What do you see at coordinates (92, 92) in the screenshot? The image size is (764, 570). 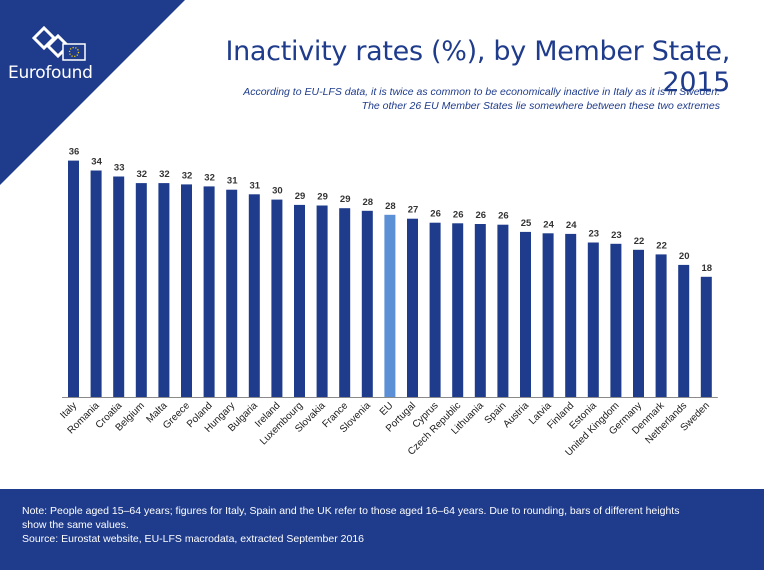 I see `logo-corner` at bounding box center [92, 92].